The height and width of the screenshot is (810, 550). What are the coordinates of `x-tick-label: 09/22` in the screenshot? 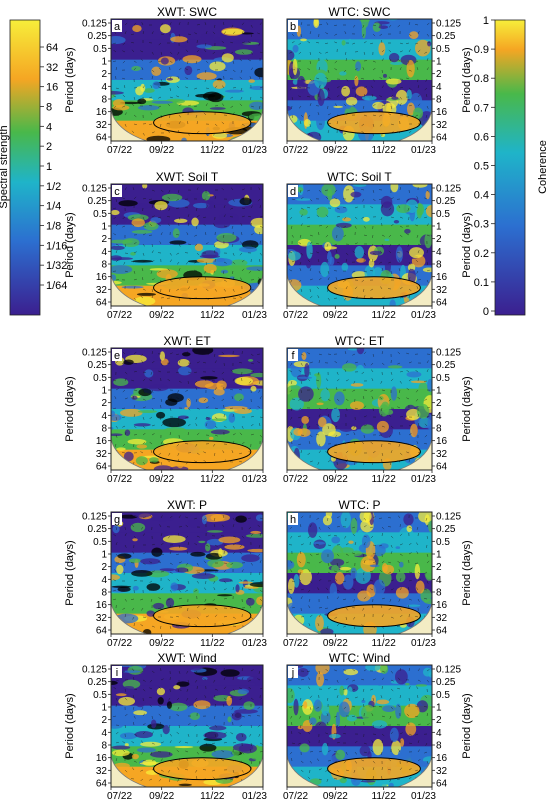 It's located at (335, 150).